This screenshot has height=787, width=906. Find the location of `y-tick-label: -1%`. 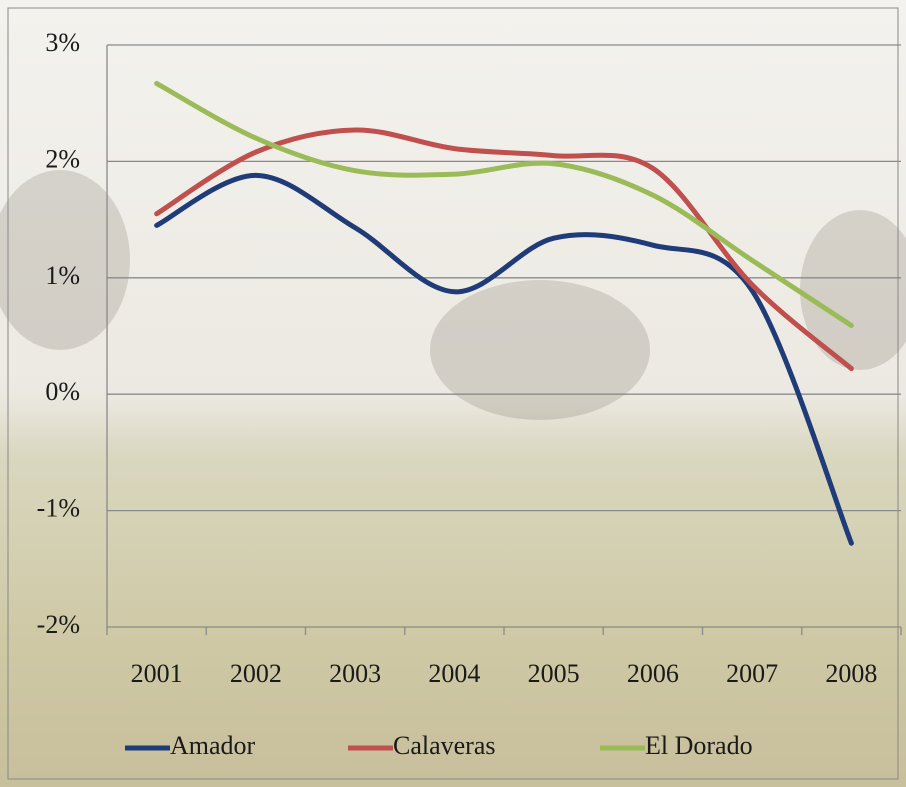

y-tick-label: -1% is located at coordinates (58, 508).